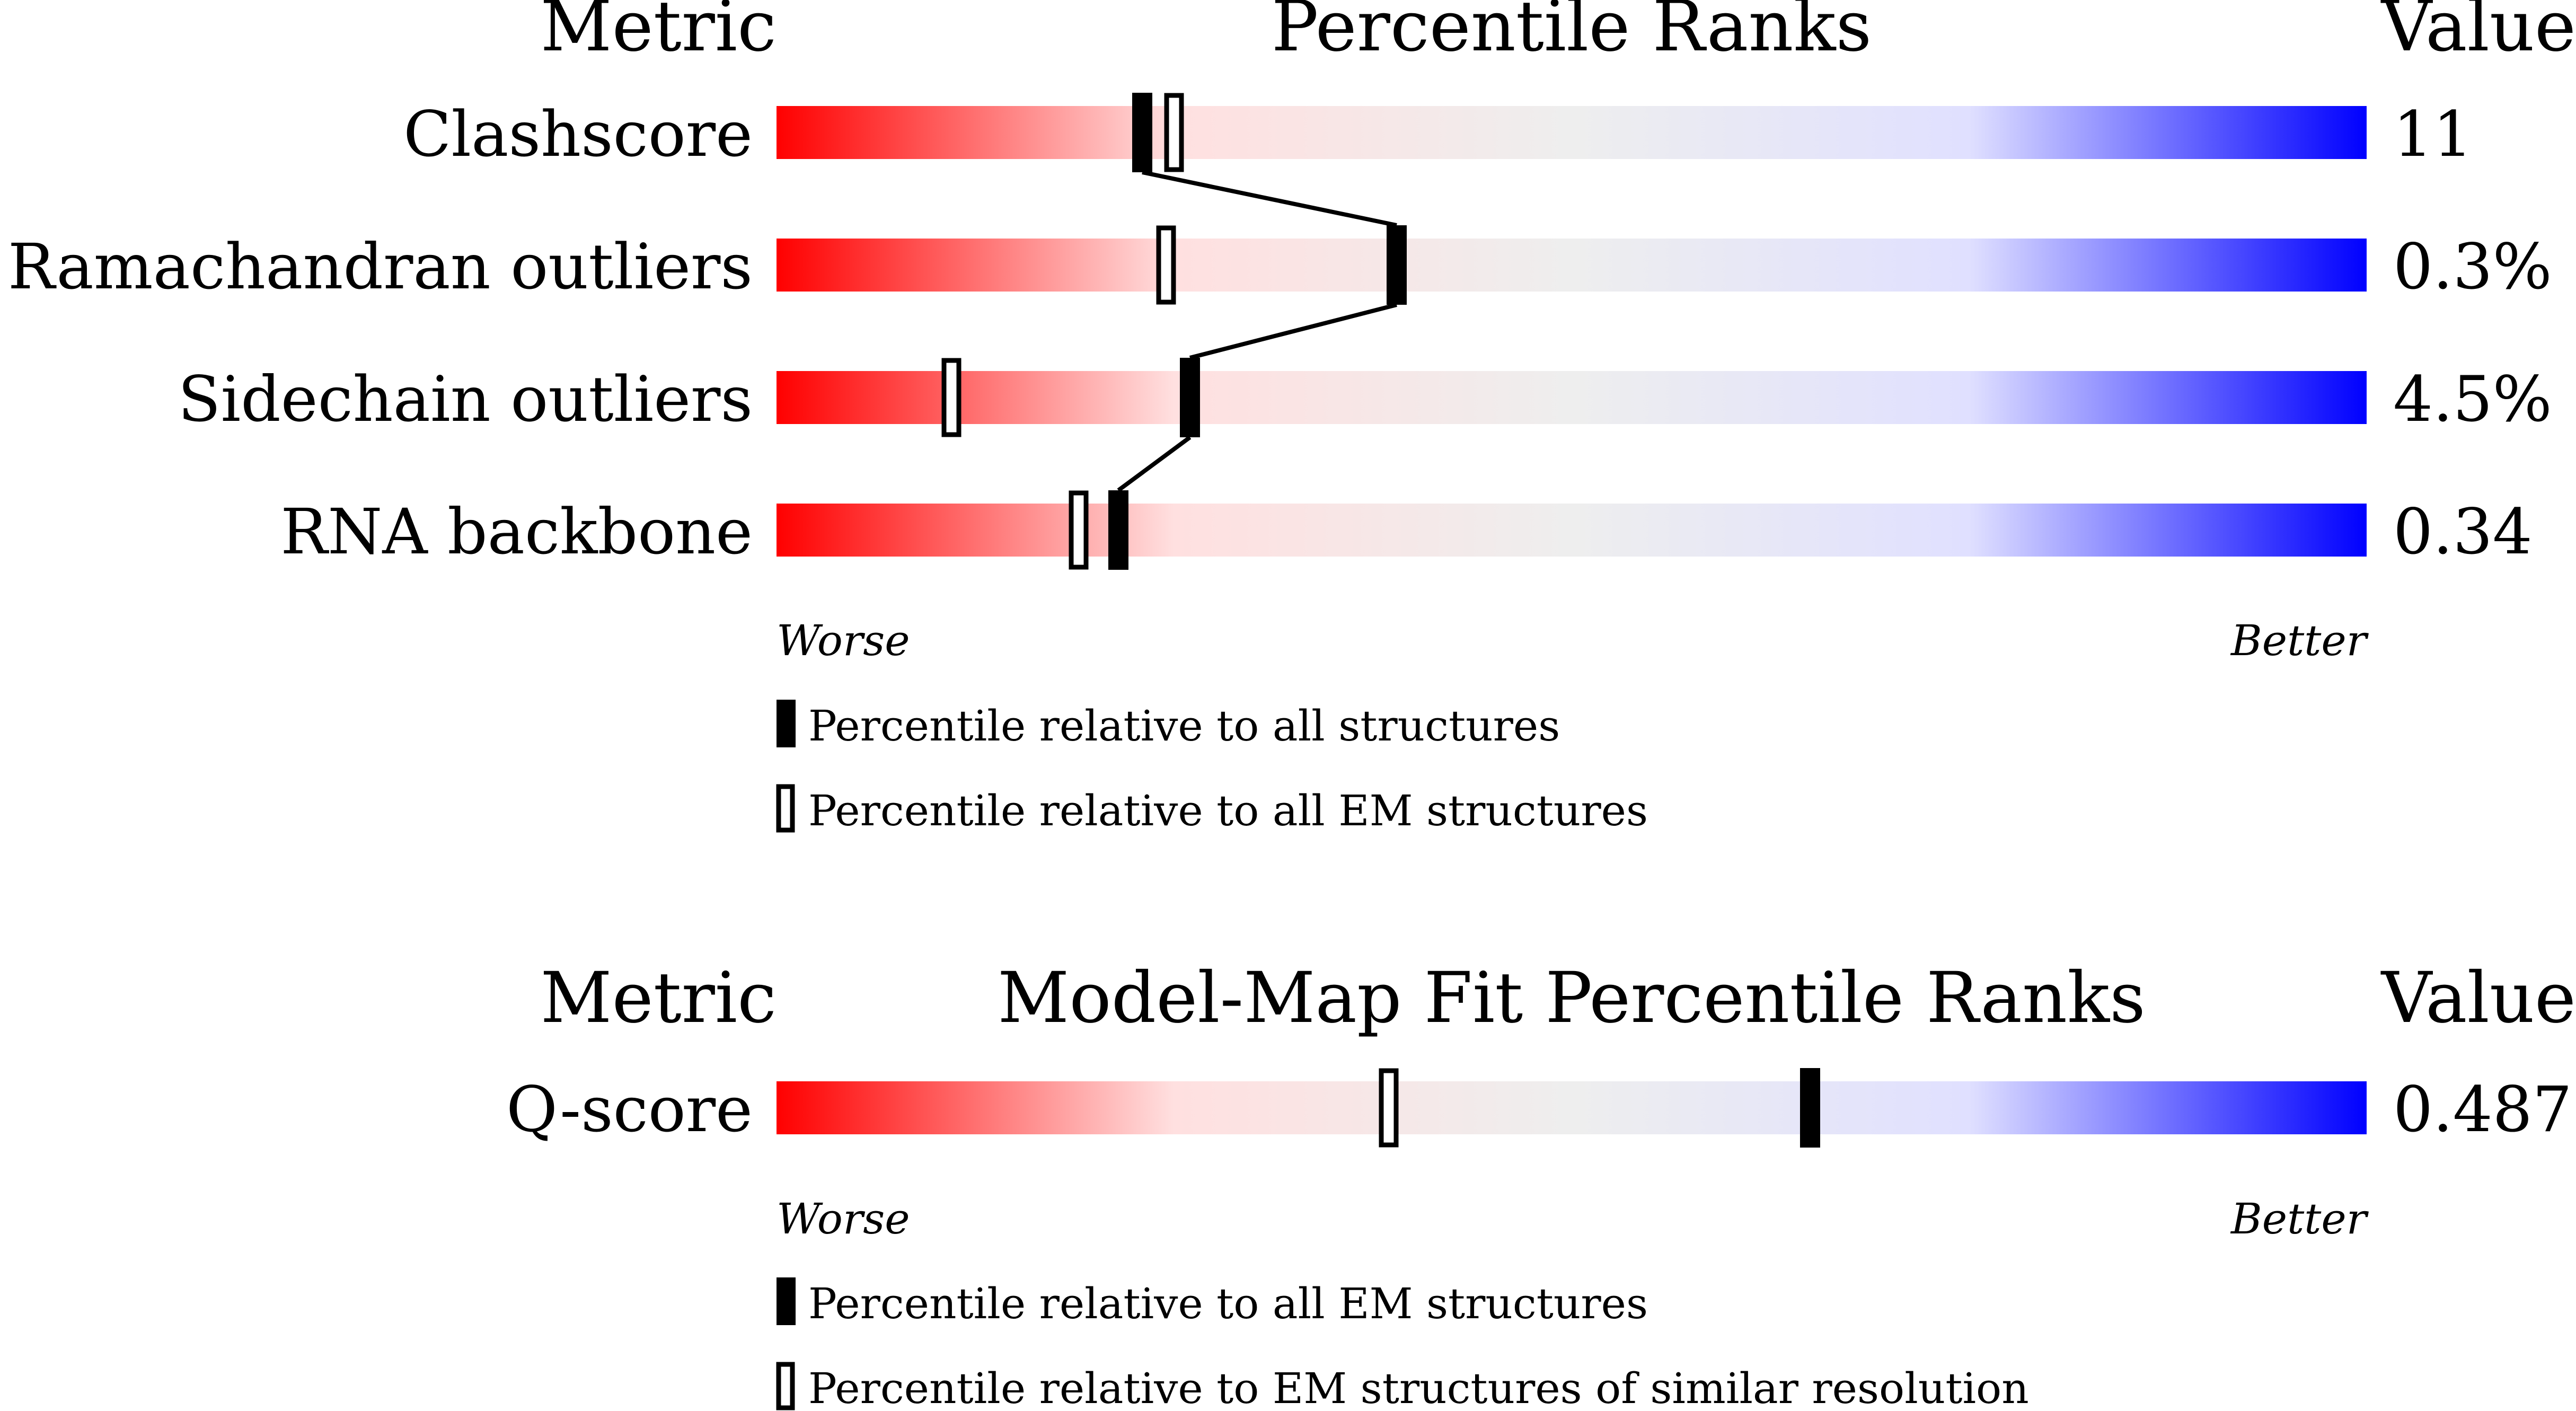 The image size is (2576, 1411). I want to click on metric-value: 11, so click(2433, 134).